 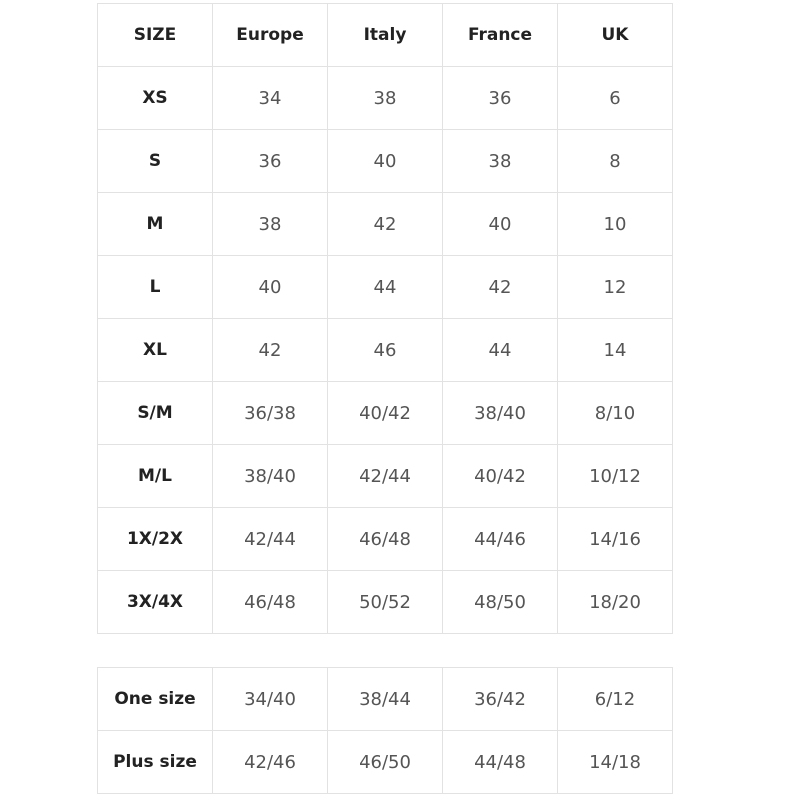 I want to click on header-row: SIZE Europe Italy France UK, so click(x=385, y=35).